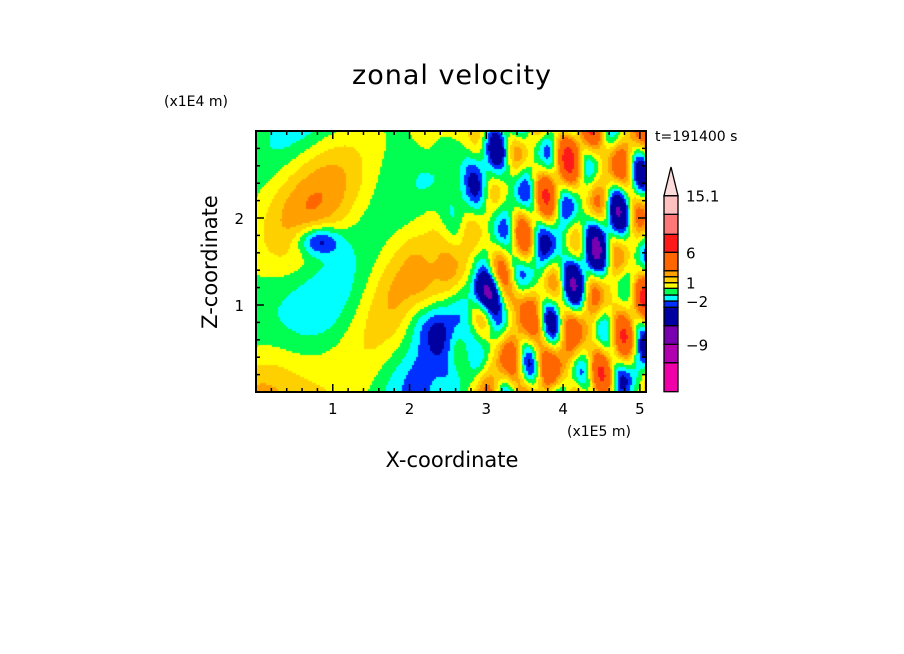 The height and width of the screenshot is (654, 904). What do you see at coordinates (239, 306) in the screenshot?
I see `y-tick-label: 1` at bounding box center [239, 306].